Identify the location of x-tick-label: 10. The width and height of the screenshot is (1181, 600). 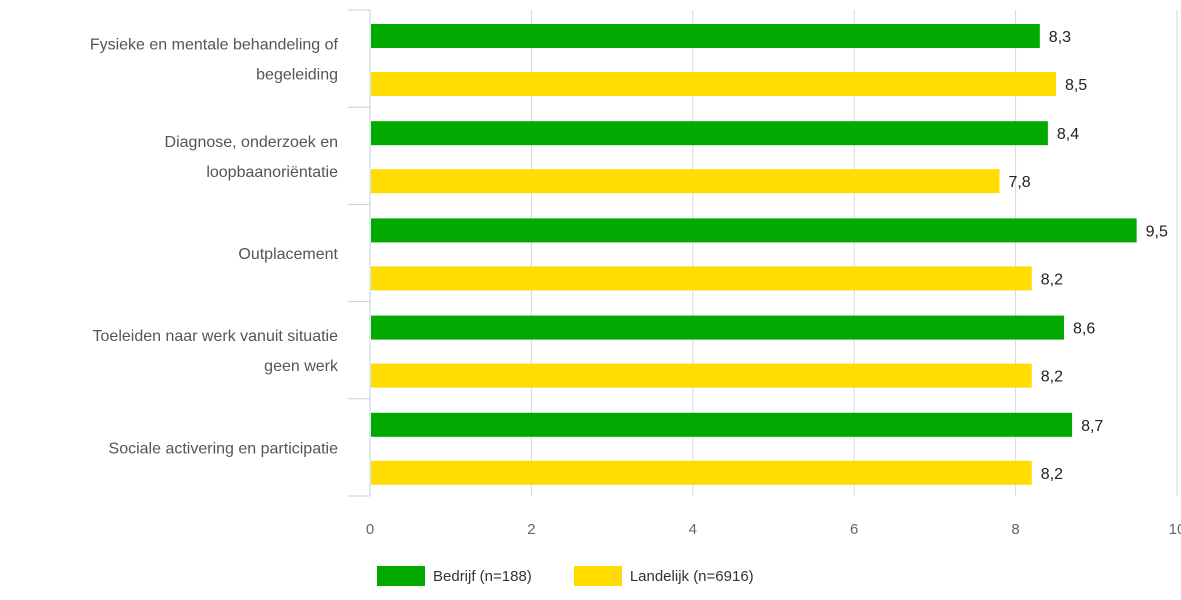
(1175, 529).